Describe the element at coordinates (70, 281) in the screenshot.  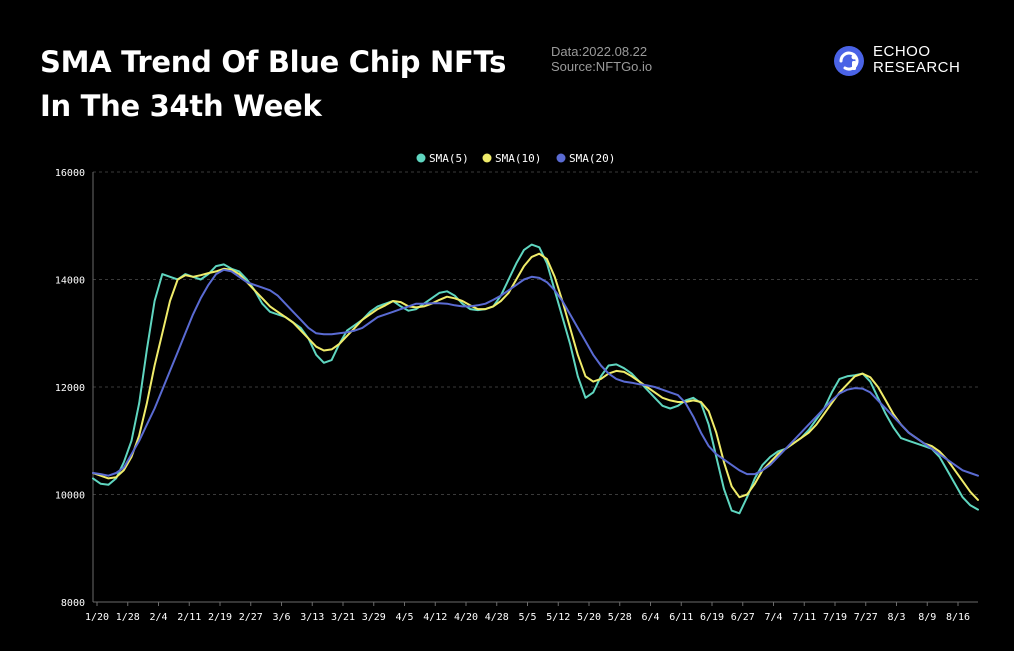
I see `y-tick-label: 14000` at that location.